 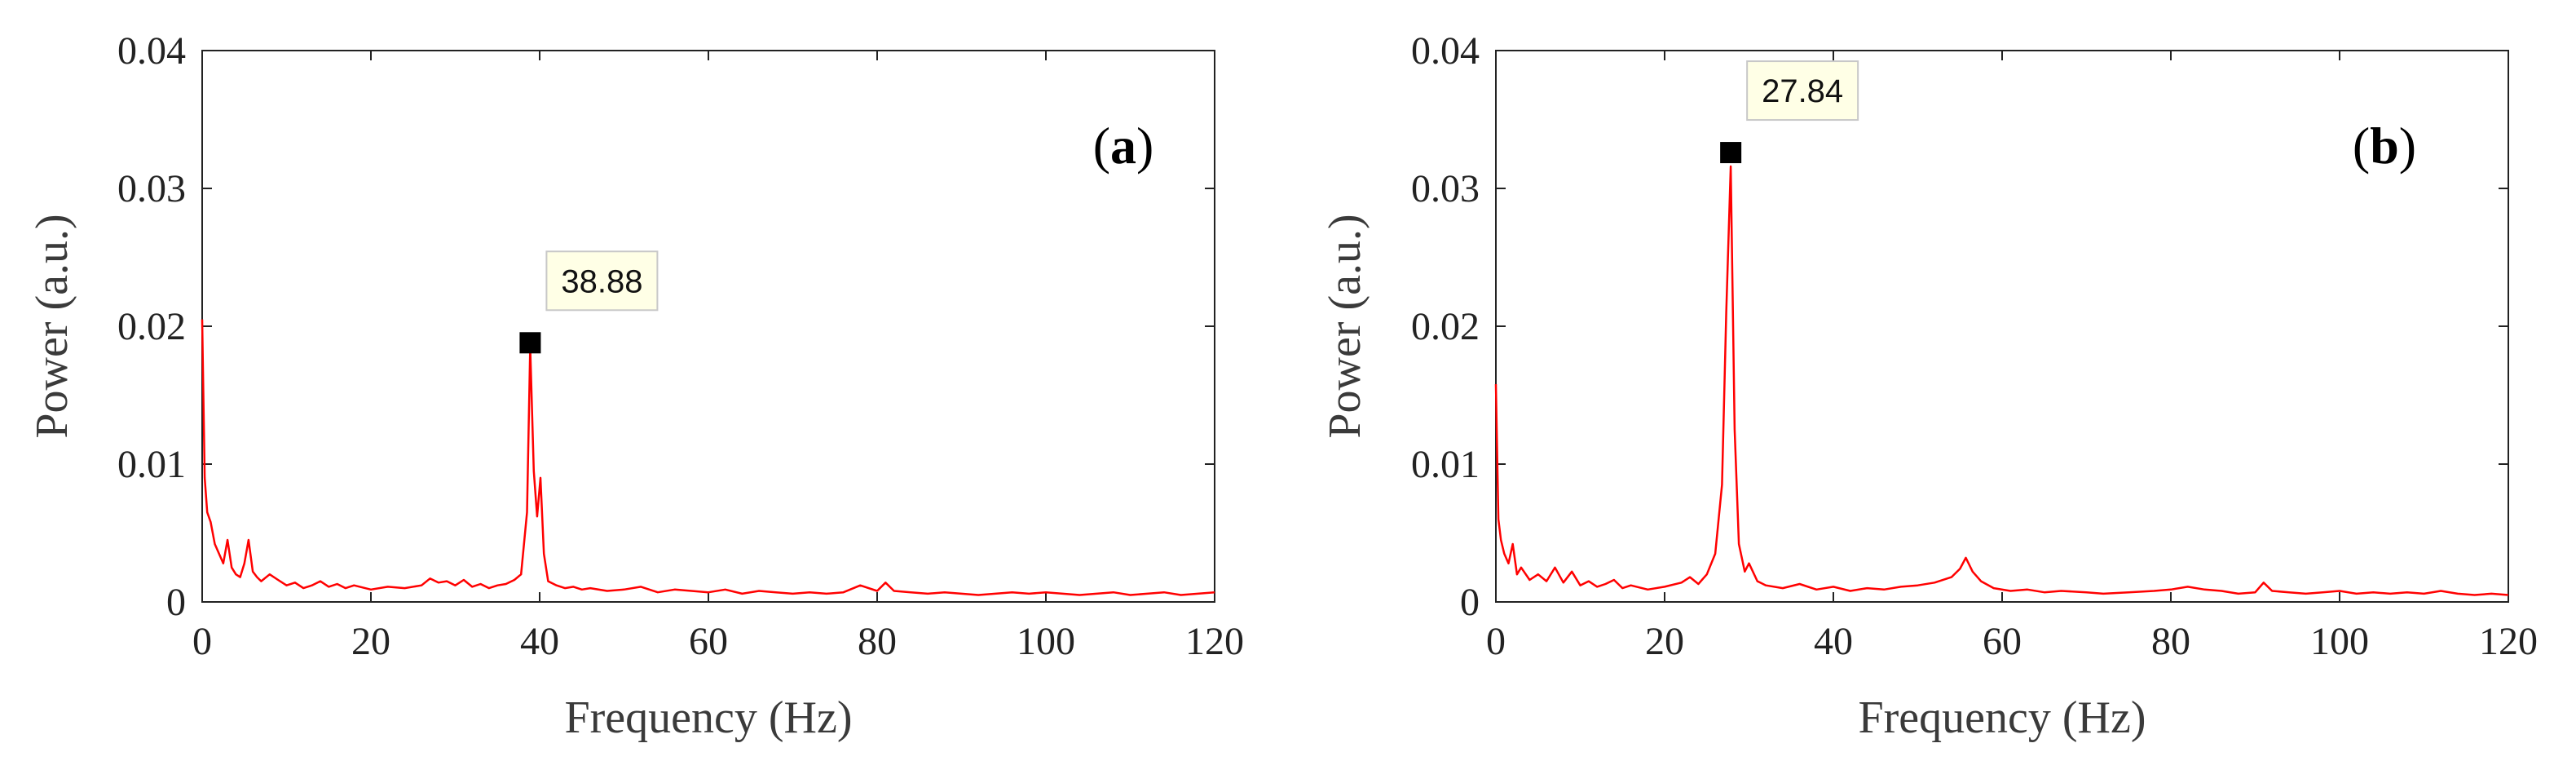 I want to click on series-line, so click(x=708, y=457).